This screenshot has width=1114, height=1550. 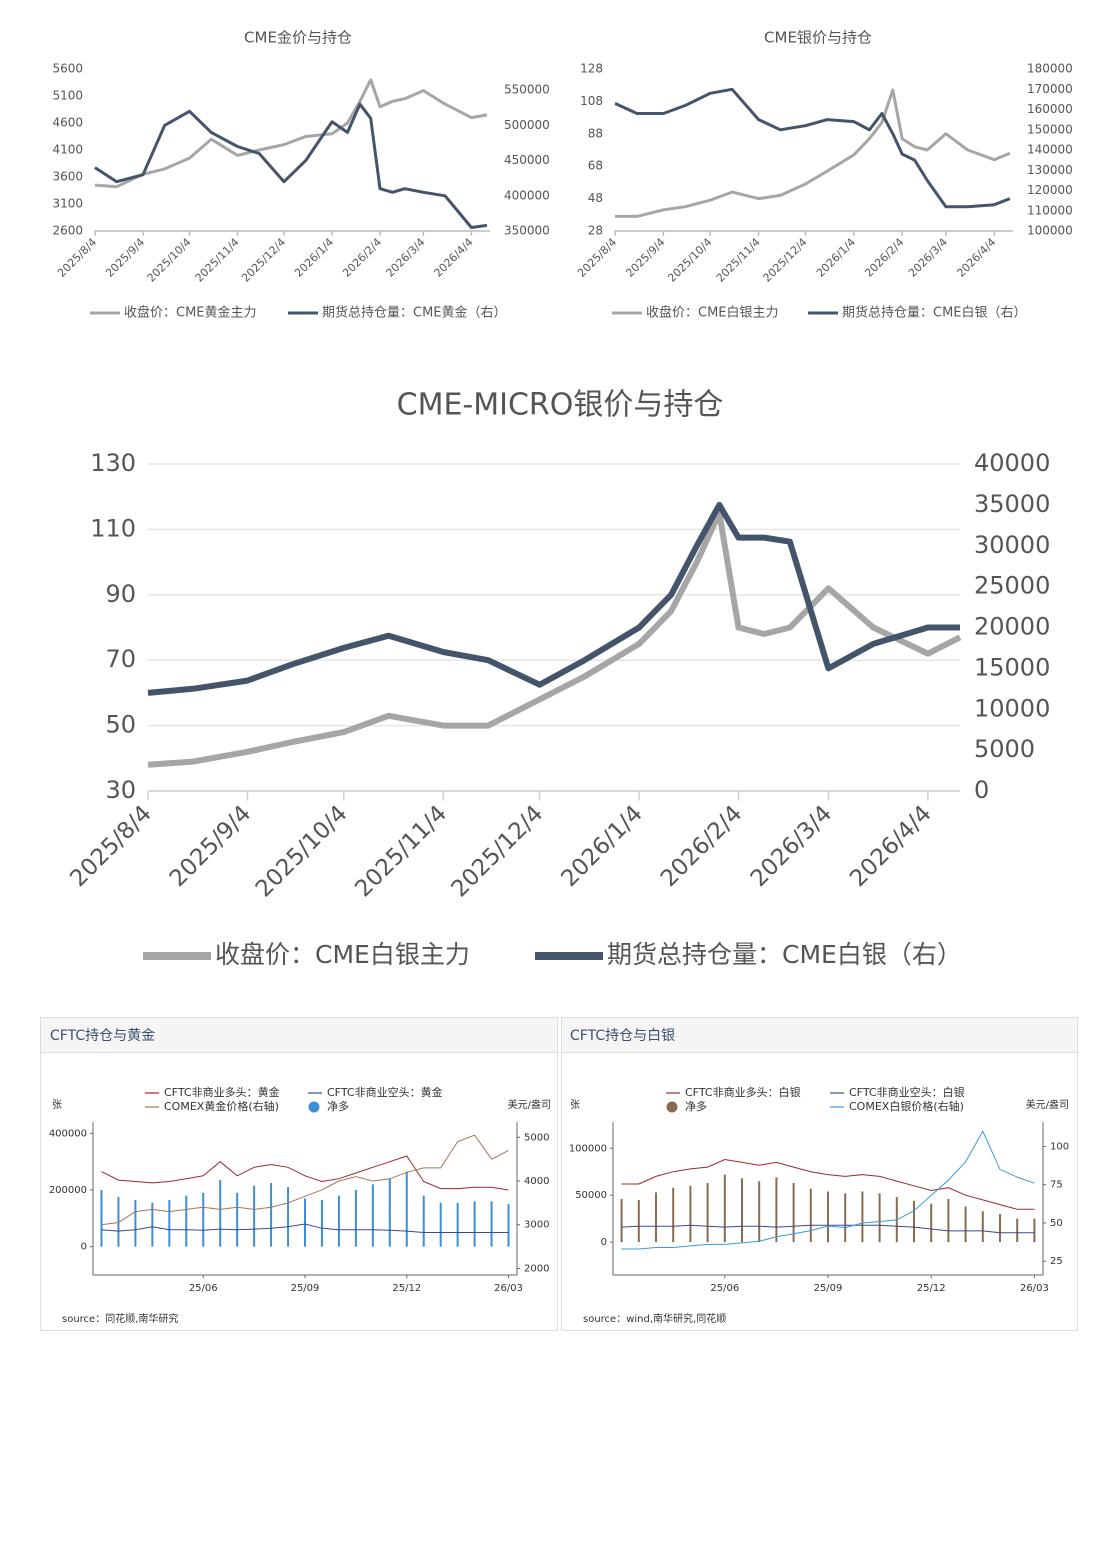 I want to click on y-tick-label: 110, so click(x=113, y=528).